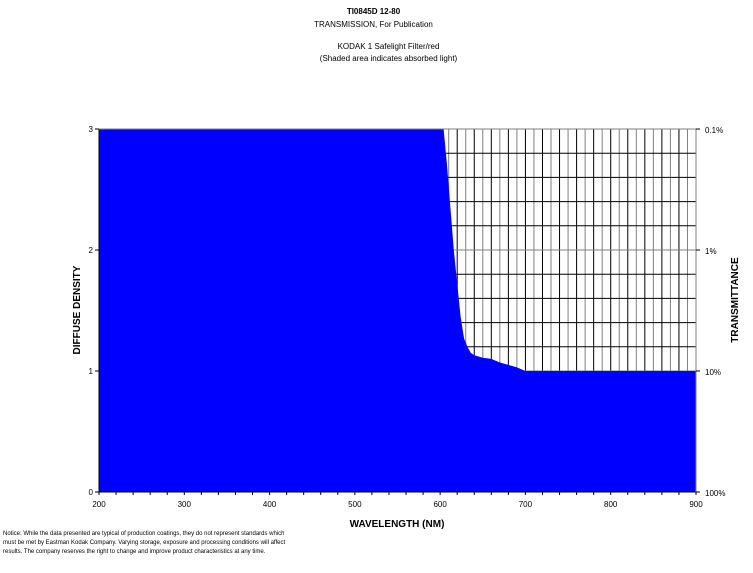 The image size is (753, 573). I want to click on x-axis-label: WAVELENGTH (NM), so click(397, 524).